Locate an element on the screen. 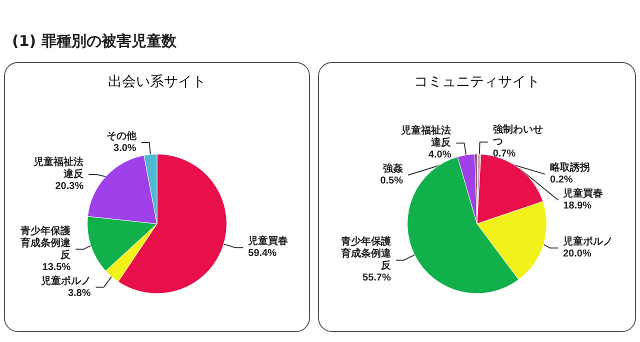 The width and height of the screenshot is (640, 342). slice-label: 略取誘拐 is located at coordinates (570, 168).